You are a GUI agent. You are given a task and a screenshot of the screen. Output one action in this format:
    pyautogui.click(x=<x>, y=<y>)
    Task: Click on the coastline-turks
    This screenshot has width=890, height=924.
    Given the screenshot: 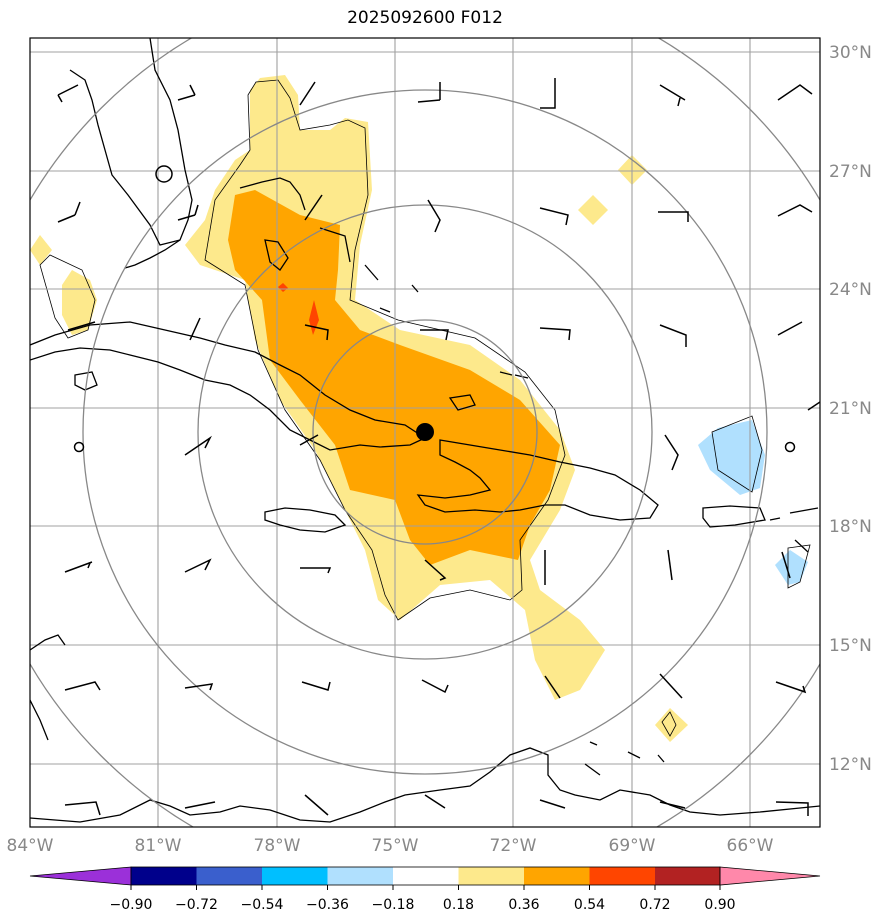 What is the action you would take?
    pyautogui.click(x=488, y=391)
    